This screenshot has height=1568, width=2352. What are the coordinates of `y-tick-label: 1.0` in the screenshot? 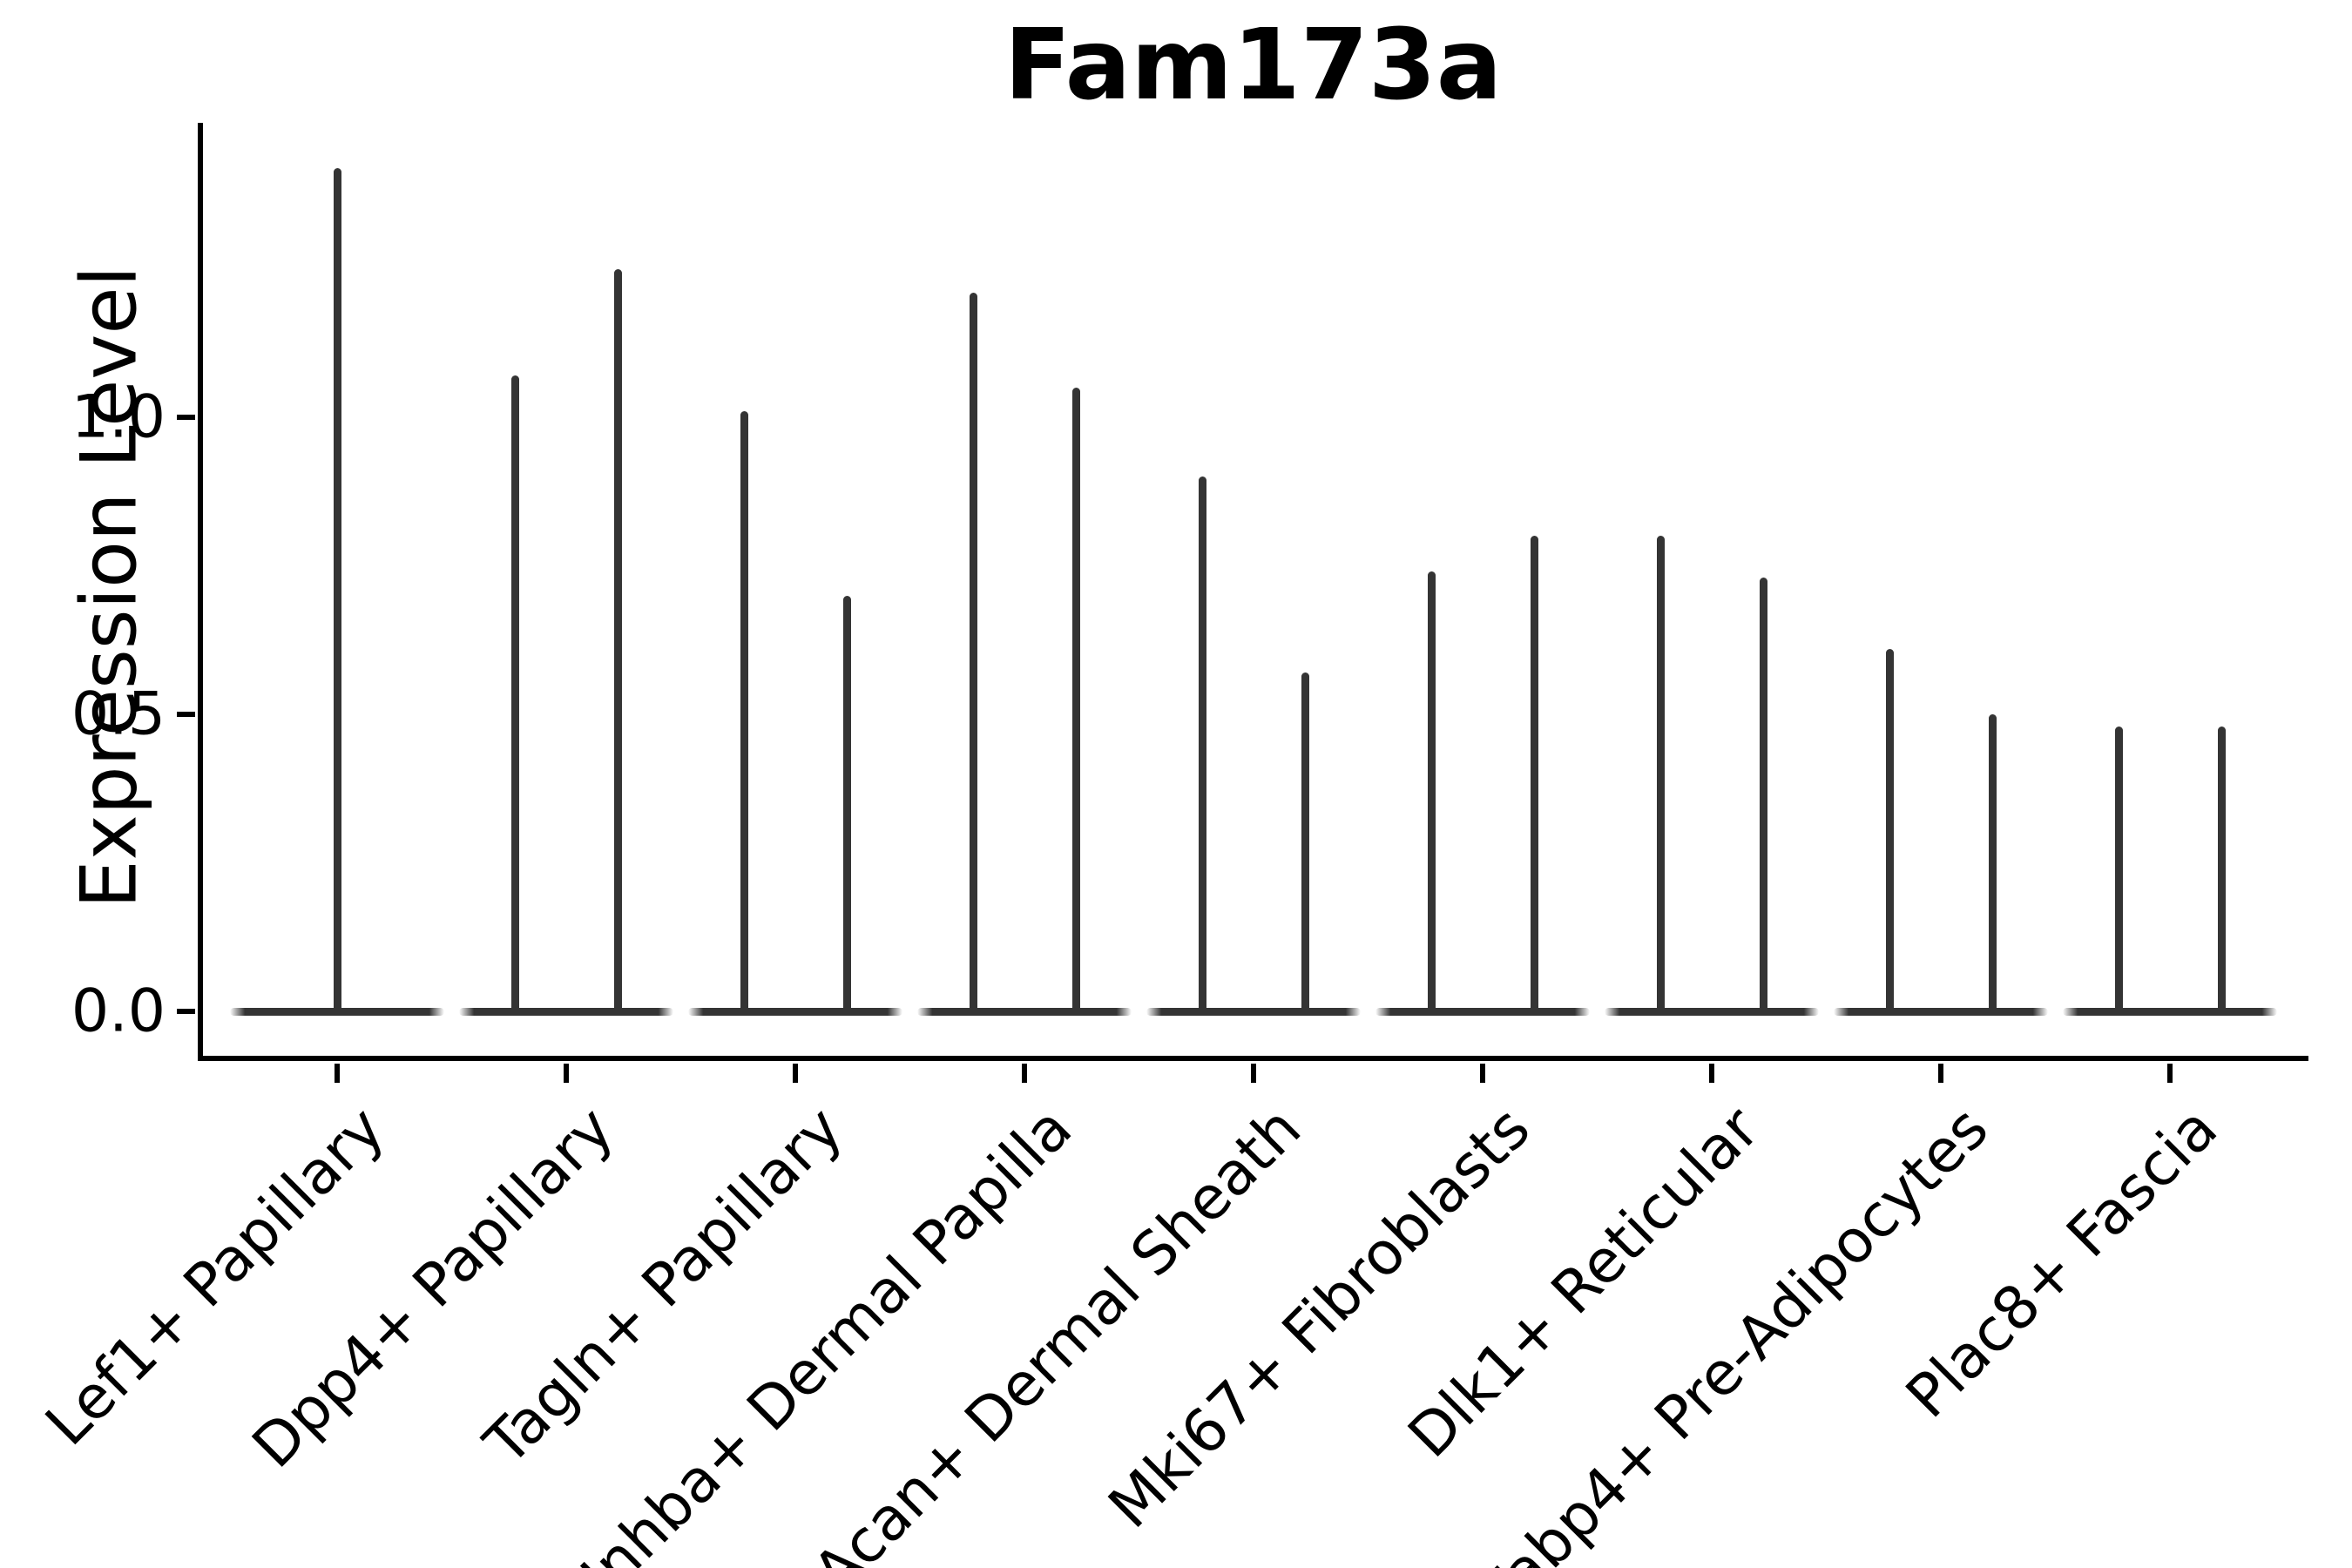 It's located at (119, 417).